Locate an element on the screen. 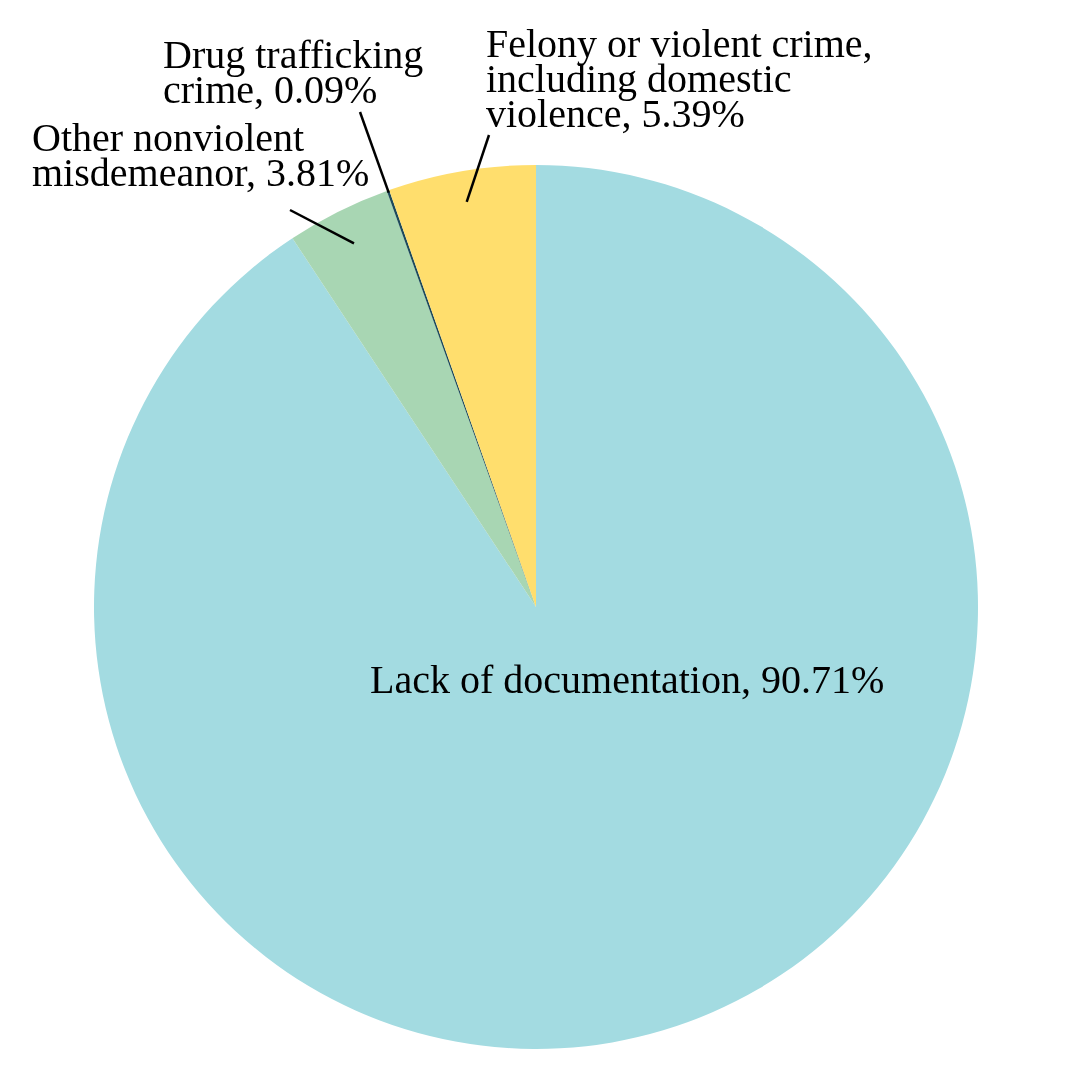 The height and width of the screenshot is (1080, 1080). slice-label: Felony or violent crime, including domestic violence, 5.39% is located at coordinates (679, 78).